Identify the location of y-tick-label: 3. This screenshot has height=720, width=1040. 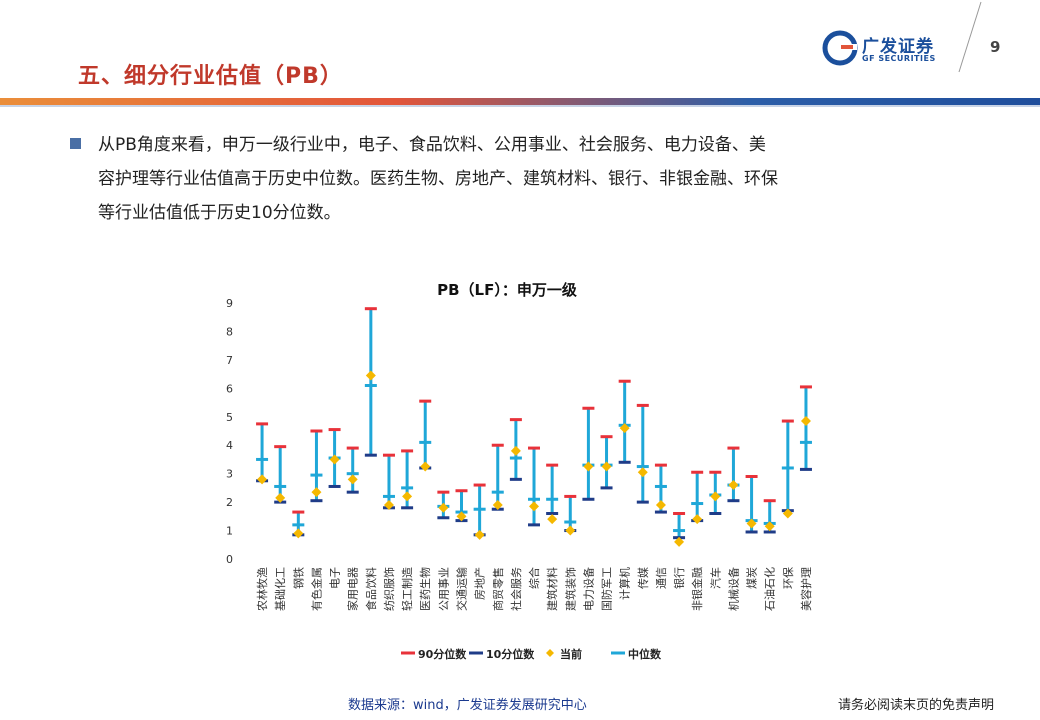
(229, 474).